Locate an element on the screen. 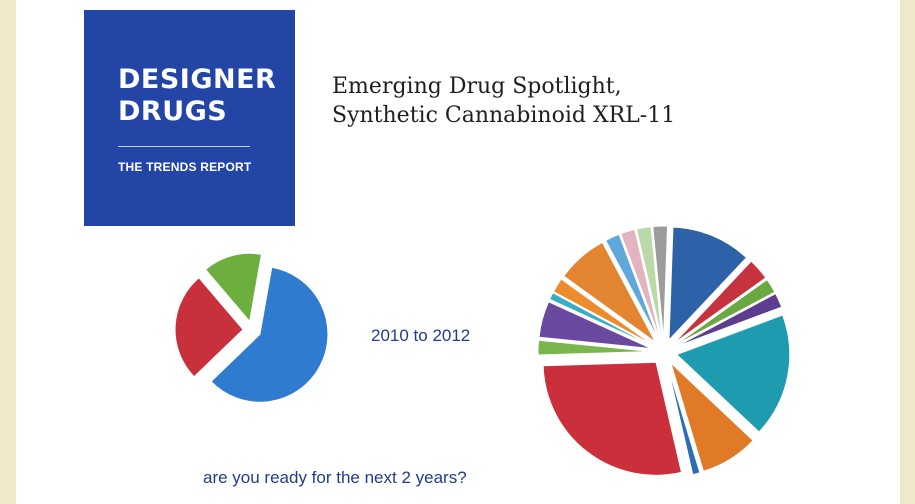 This screenshot has width=915, height=504. designer-drugs-logo: DESIGNER DRUGS THE TRENDS REPORT is located at coordinates (189, 118).